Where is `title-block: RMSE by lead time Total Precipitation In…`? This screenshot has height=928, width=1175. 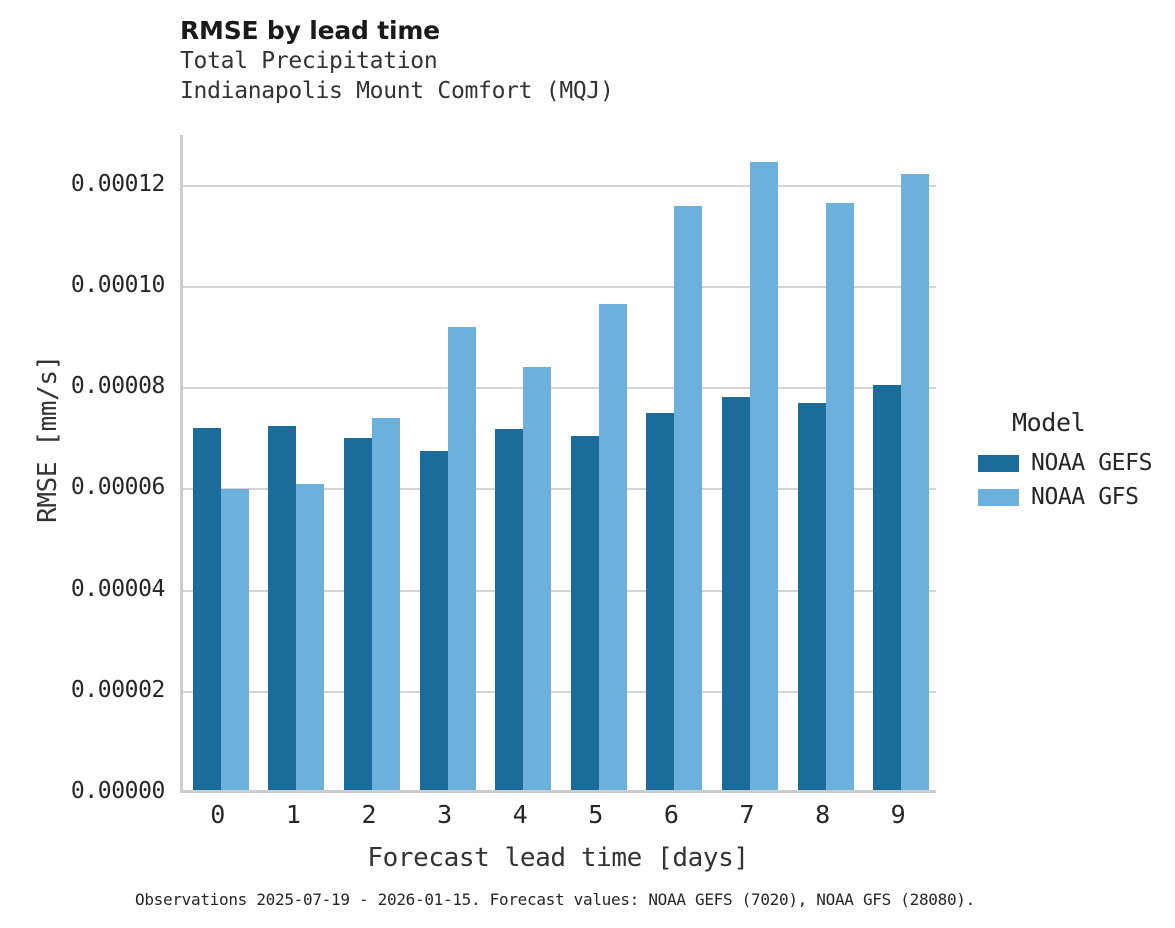 title-block: RMSE by lead time Total Precipitation In… is located at coordinates (630, 61).